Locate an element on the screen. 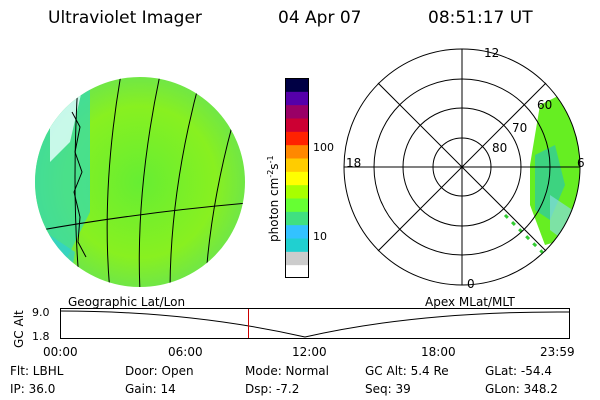 The width and height of the screenshot is (600, 400). mlat-80-label: 80 is located at coordinates (500, 148).